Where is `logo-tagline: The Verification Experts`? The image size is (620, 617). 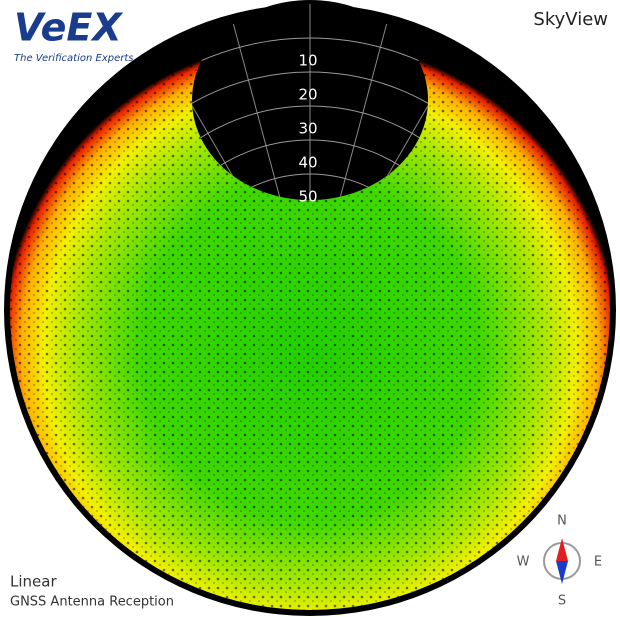 logo-tagline: The Verification Experts is located at coordinates (73, 58).